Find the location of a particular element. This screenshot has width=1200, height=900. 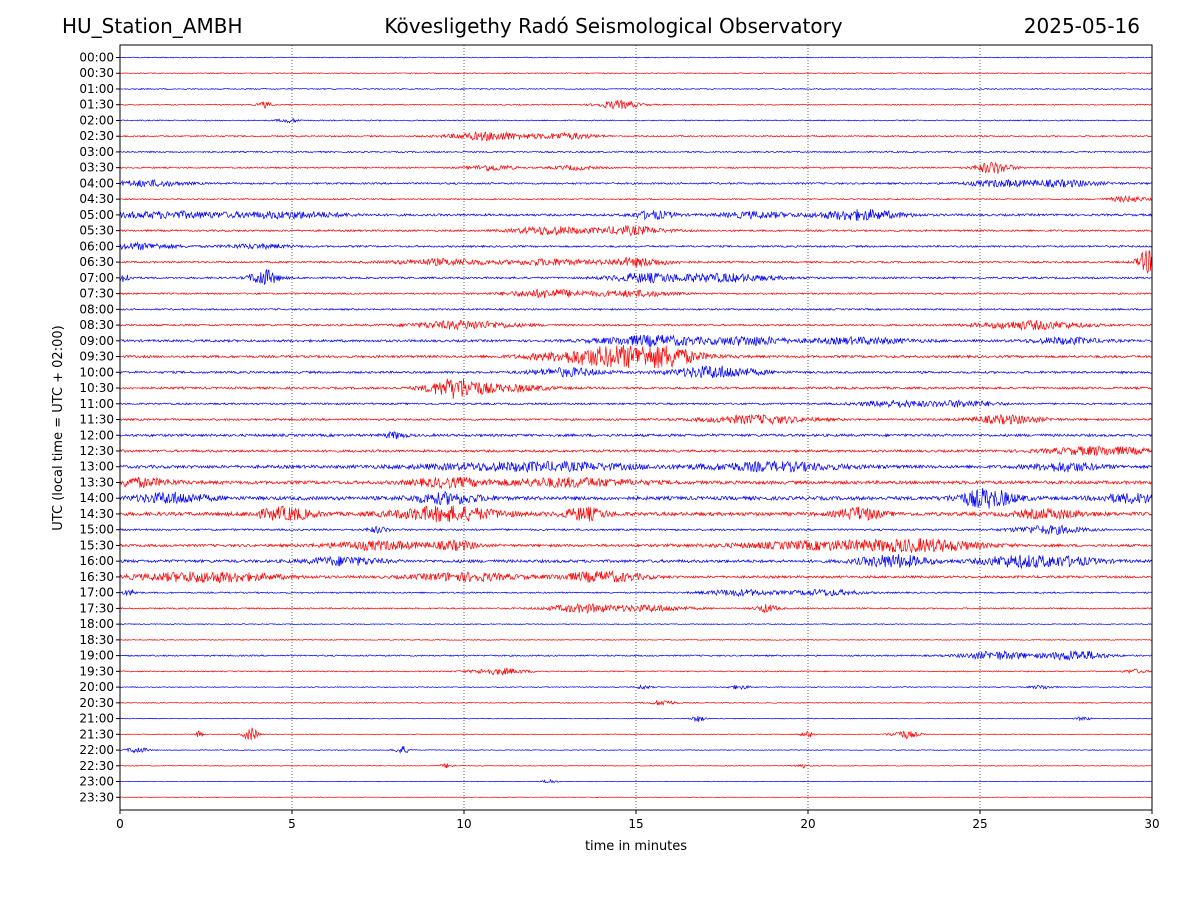

y-tick-label: 08:30 is located at coordinates (96, 325).